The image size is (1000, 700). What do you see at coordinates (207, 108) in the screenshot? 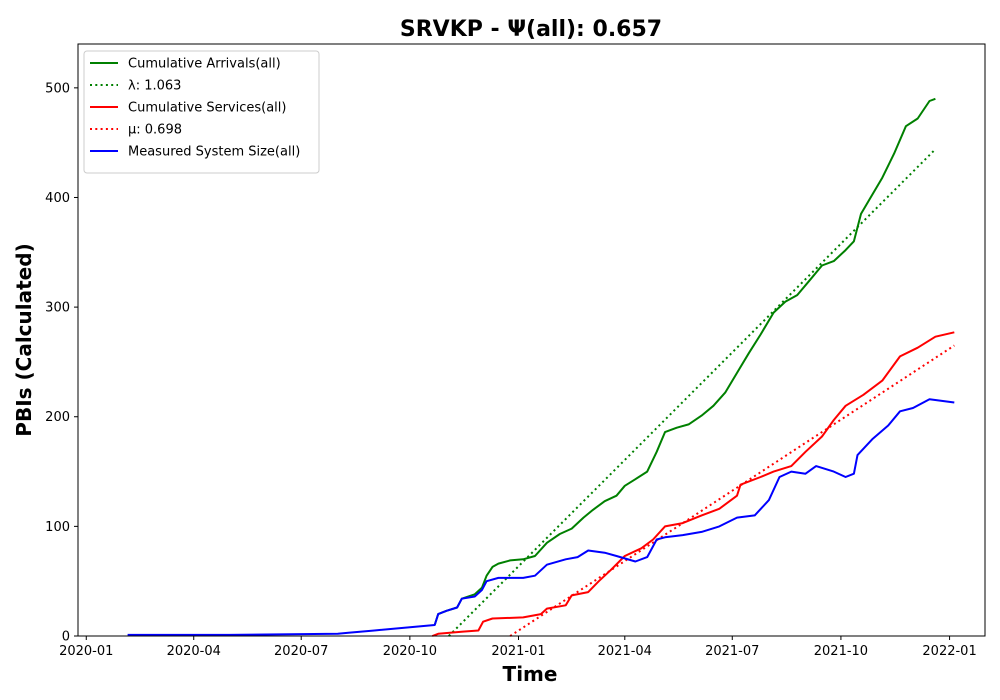
I see `legend-label: Cumulative Services(all)` at bounding box center [207, 108].